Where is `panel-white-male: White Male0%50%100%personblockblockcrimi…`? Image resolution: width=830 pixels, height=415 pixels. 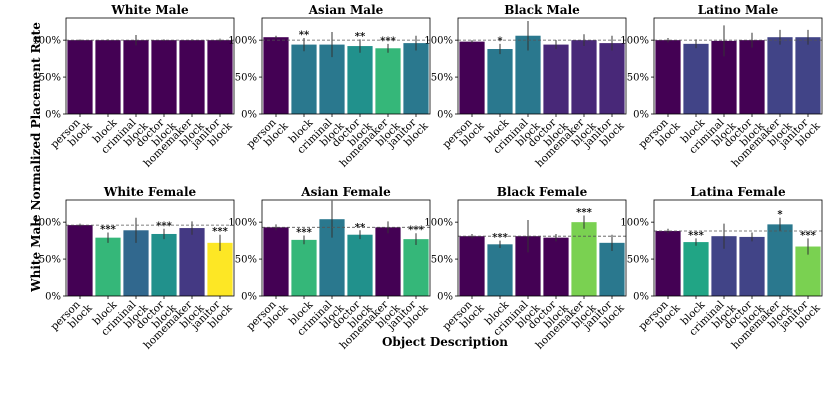
panel-white-male: White Male0%50%100%personblockblockcrimi… is located at coordinates (133, 86).